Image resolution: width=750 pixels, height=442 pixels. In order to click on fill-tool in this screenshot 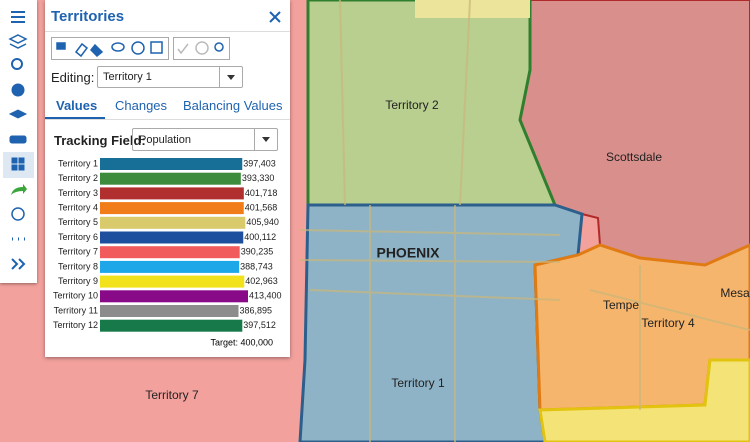, I will do `click(96, 50)`.